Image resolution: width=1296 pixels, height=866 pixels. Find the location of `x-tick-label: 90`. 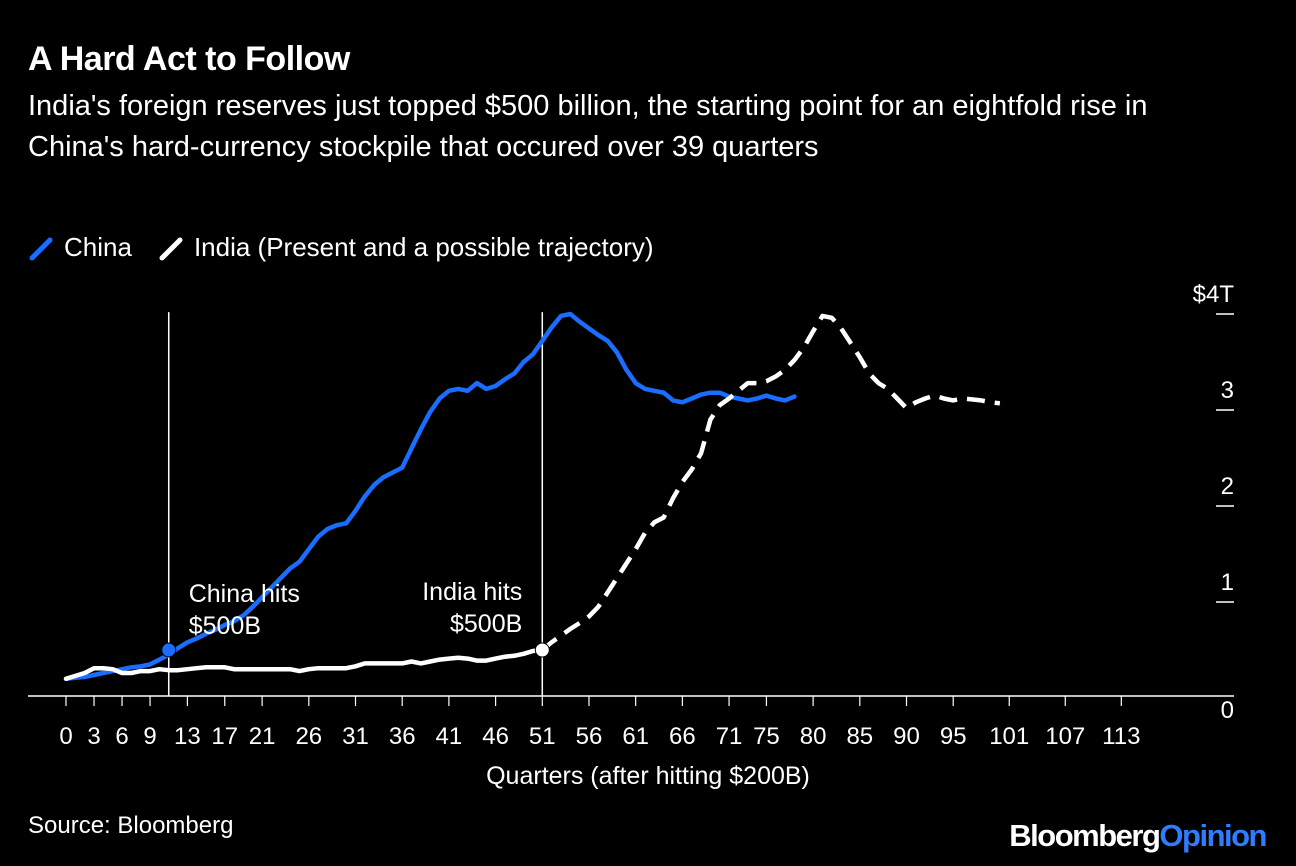

x-tick-label: 90 is located at coordinates (906, 736).